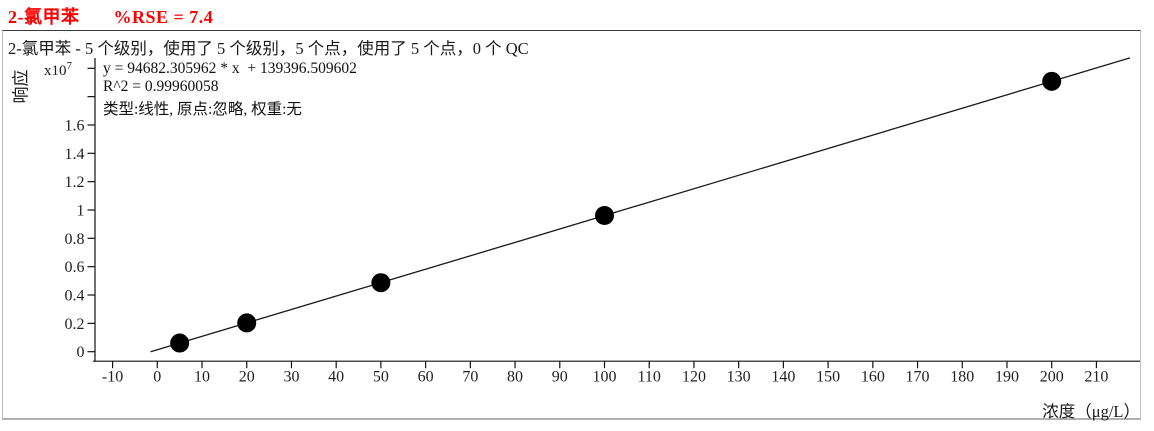  What do you see at coordinates (202, 377) in the screenshot?
I see `x-tick-label: 10` at bounding box center [202, 377].